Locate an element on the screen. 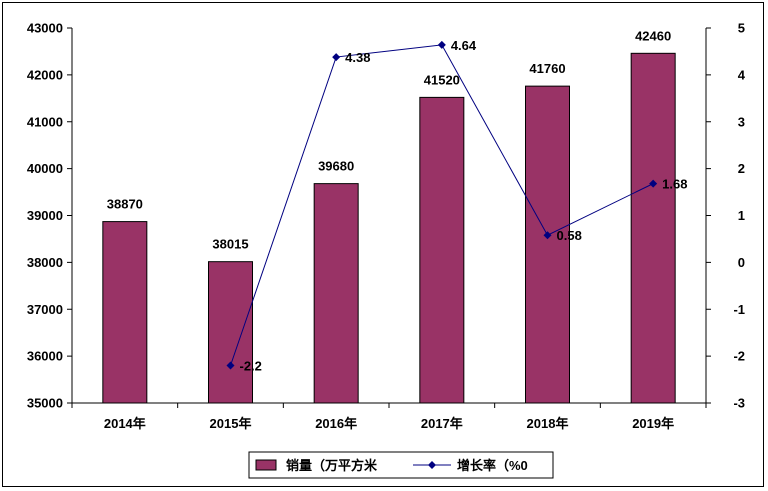 This screenshot has width=768, height=491. right-tick-label-5: 2 is located at coordinates (741, 168).